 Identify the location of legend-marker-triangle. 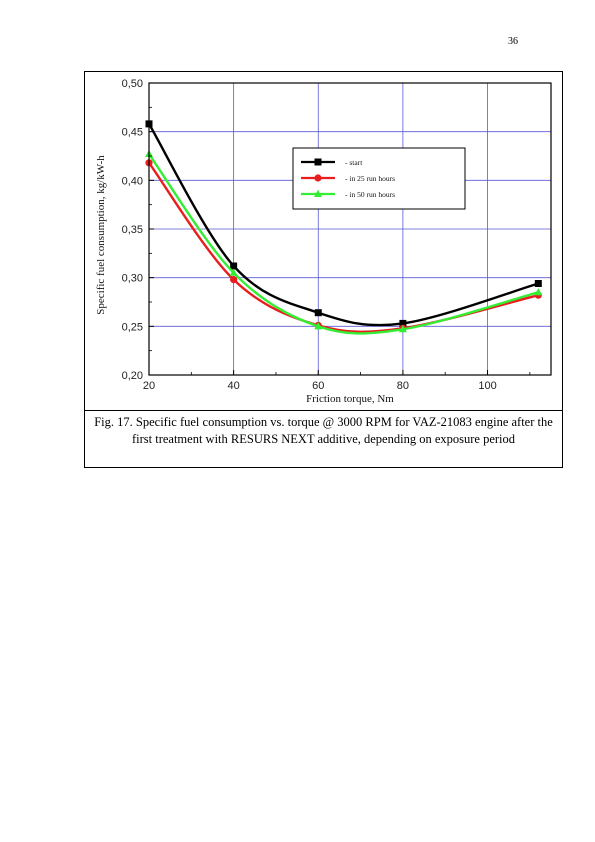
(318, 193).